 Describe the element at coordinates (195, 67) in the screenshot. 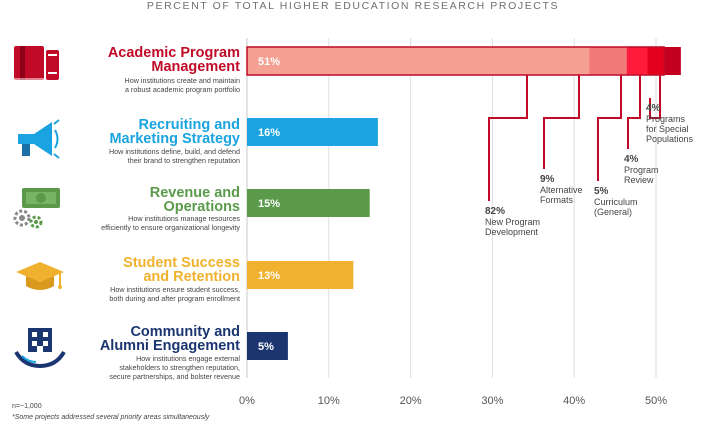

I see `category-title-line: Management` at that location.